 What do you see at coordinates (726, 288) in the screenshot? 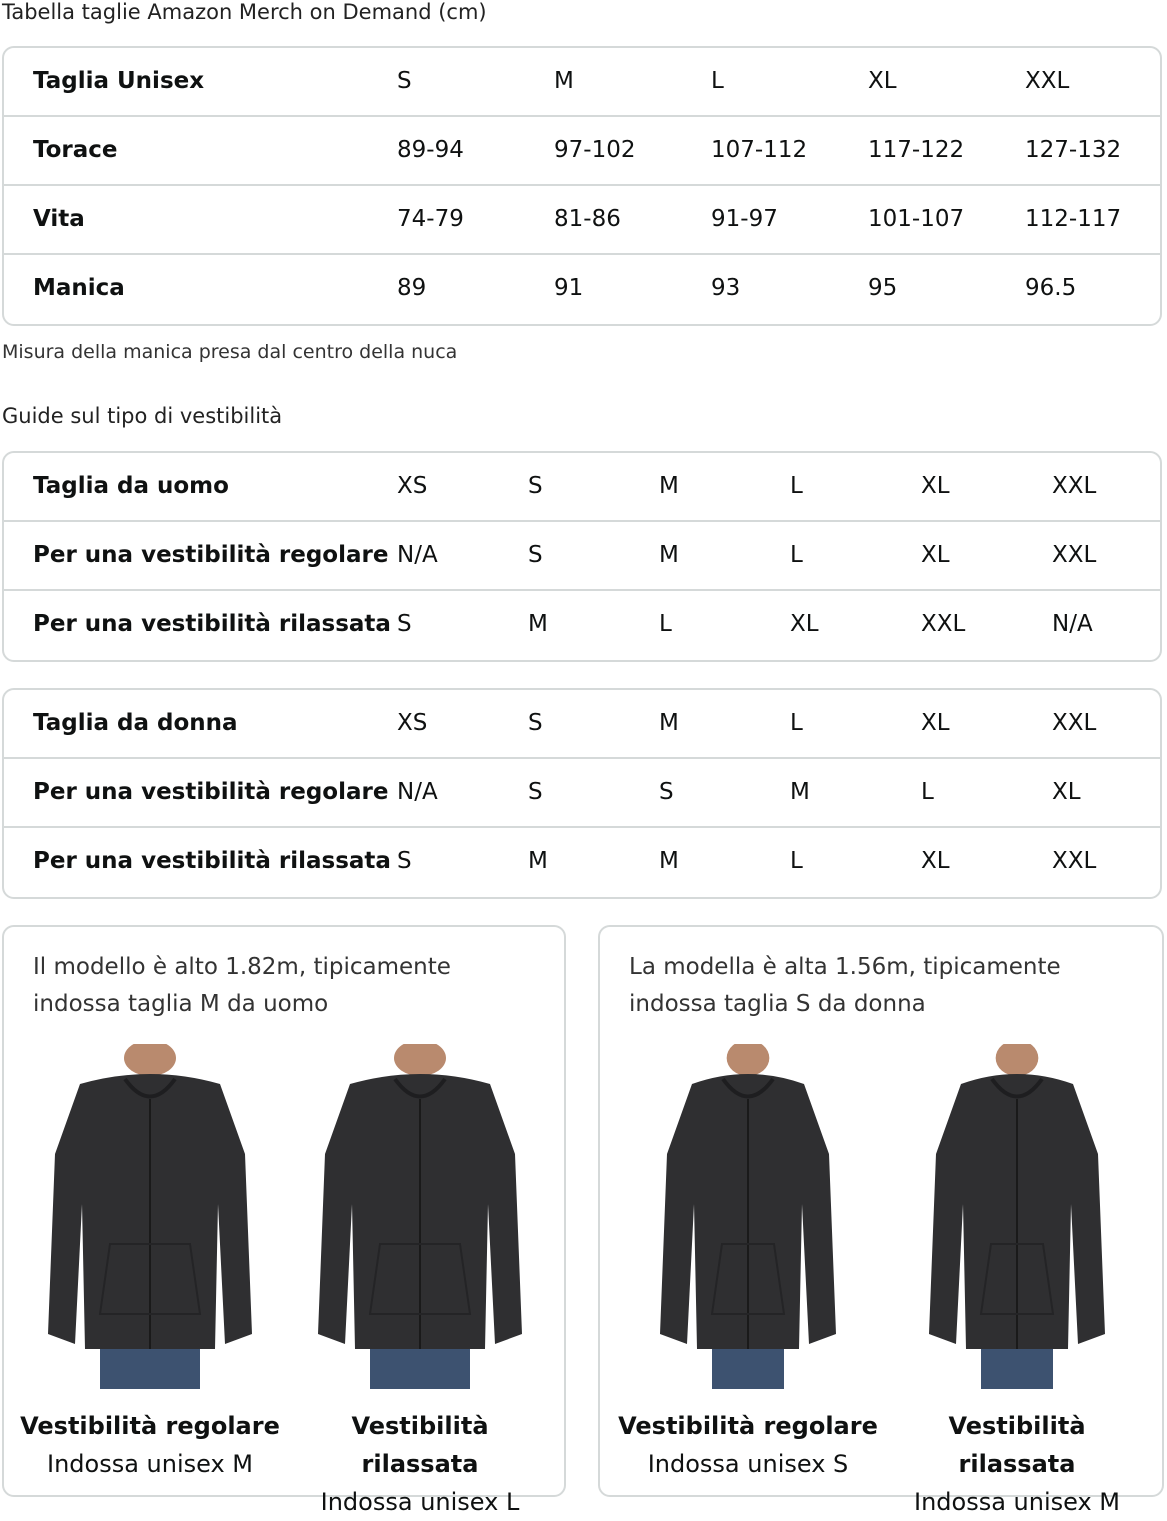
I see `table-cell: 93` at bounding box center [726, 288].